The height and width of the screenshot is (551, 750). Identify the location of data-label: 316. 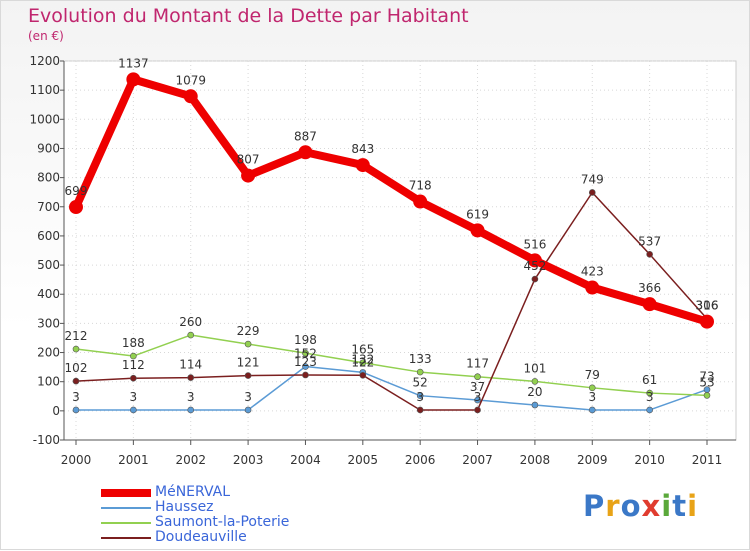
(707, 306).